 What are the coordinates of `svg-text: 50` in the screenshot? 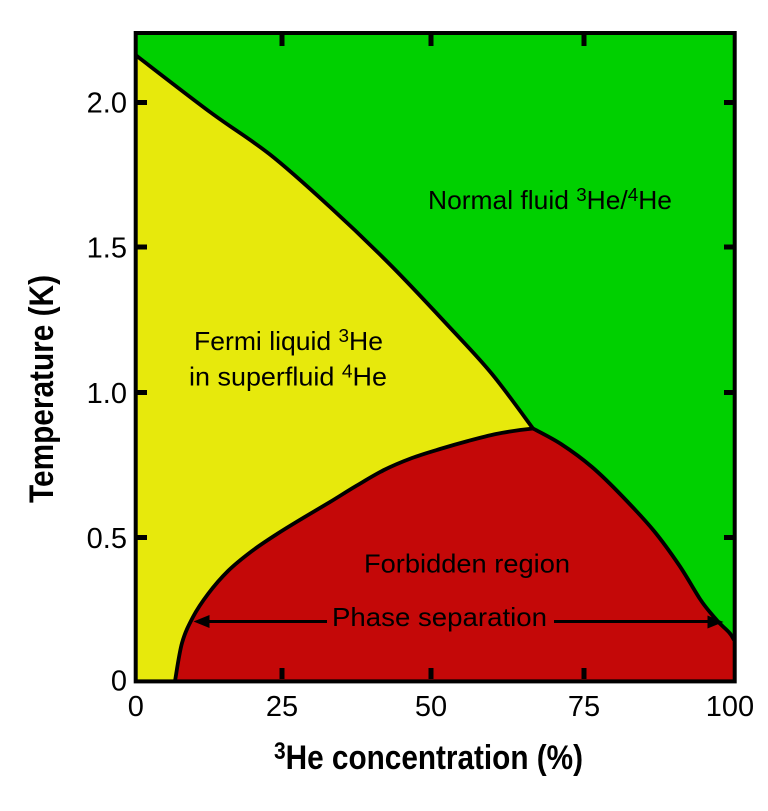 It's located at (431, 707).